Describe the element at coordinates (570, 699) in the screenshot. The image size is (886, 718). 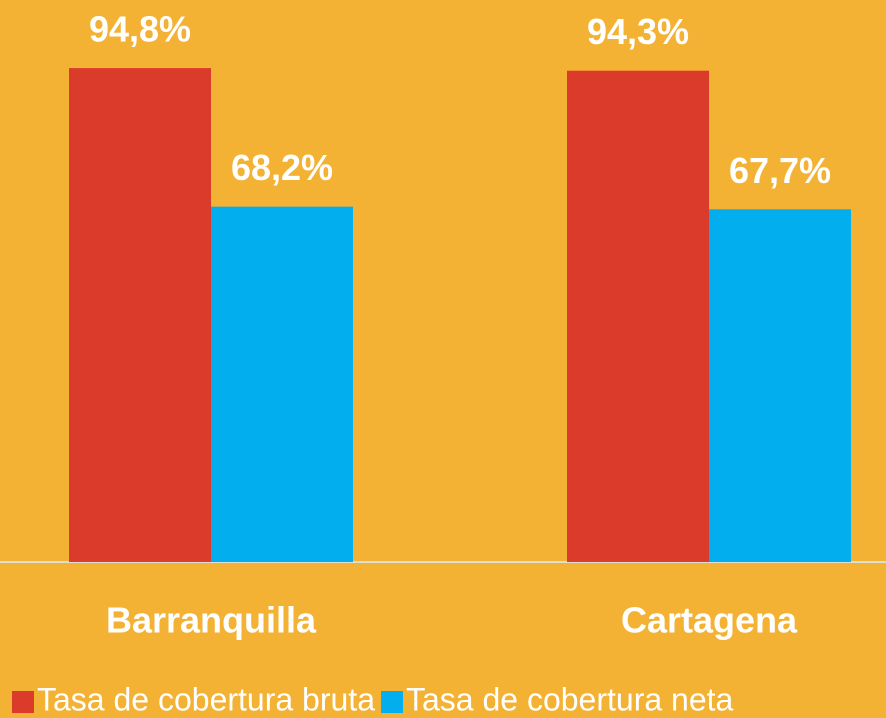
I see `legend-label: Tasa de cobertura neta` at that location.